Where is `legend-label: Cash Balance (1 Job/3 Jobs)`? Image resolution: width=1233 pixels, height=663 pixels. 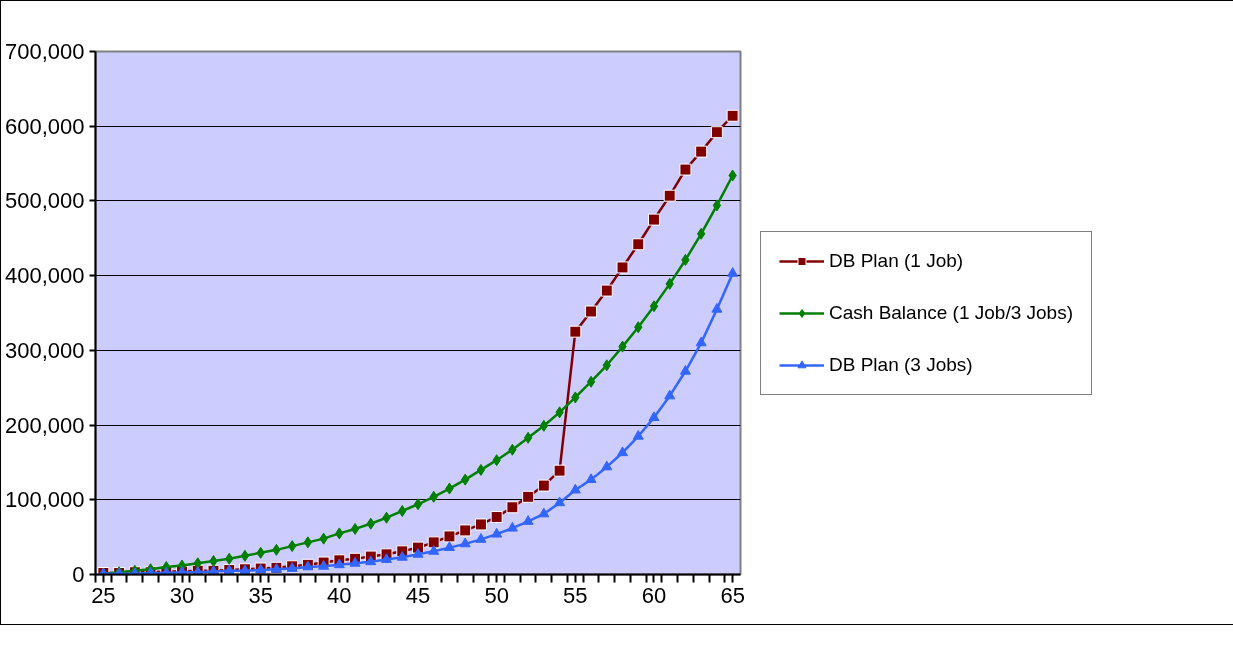 legend-label: Cash Balance (1 Job/3 Jobs) is located at coordinates (951, 312).